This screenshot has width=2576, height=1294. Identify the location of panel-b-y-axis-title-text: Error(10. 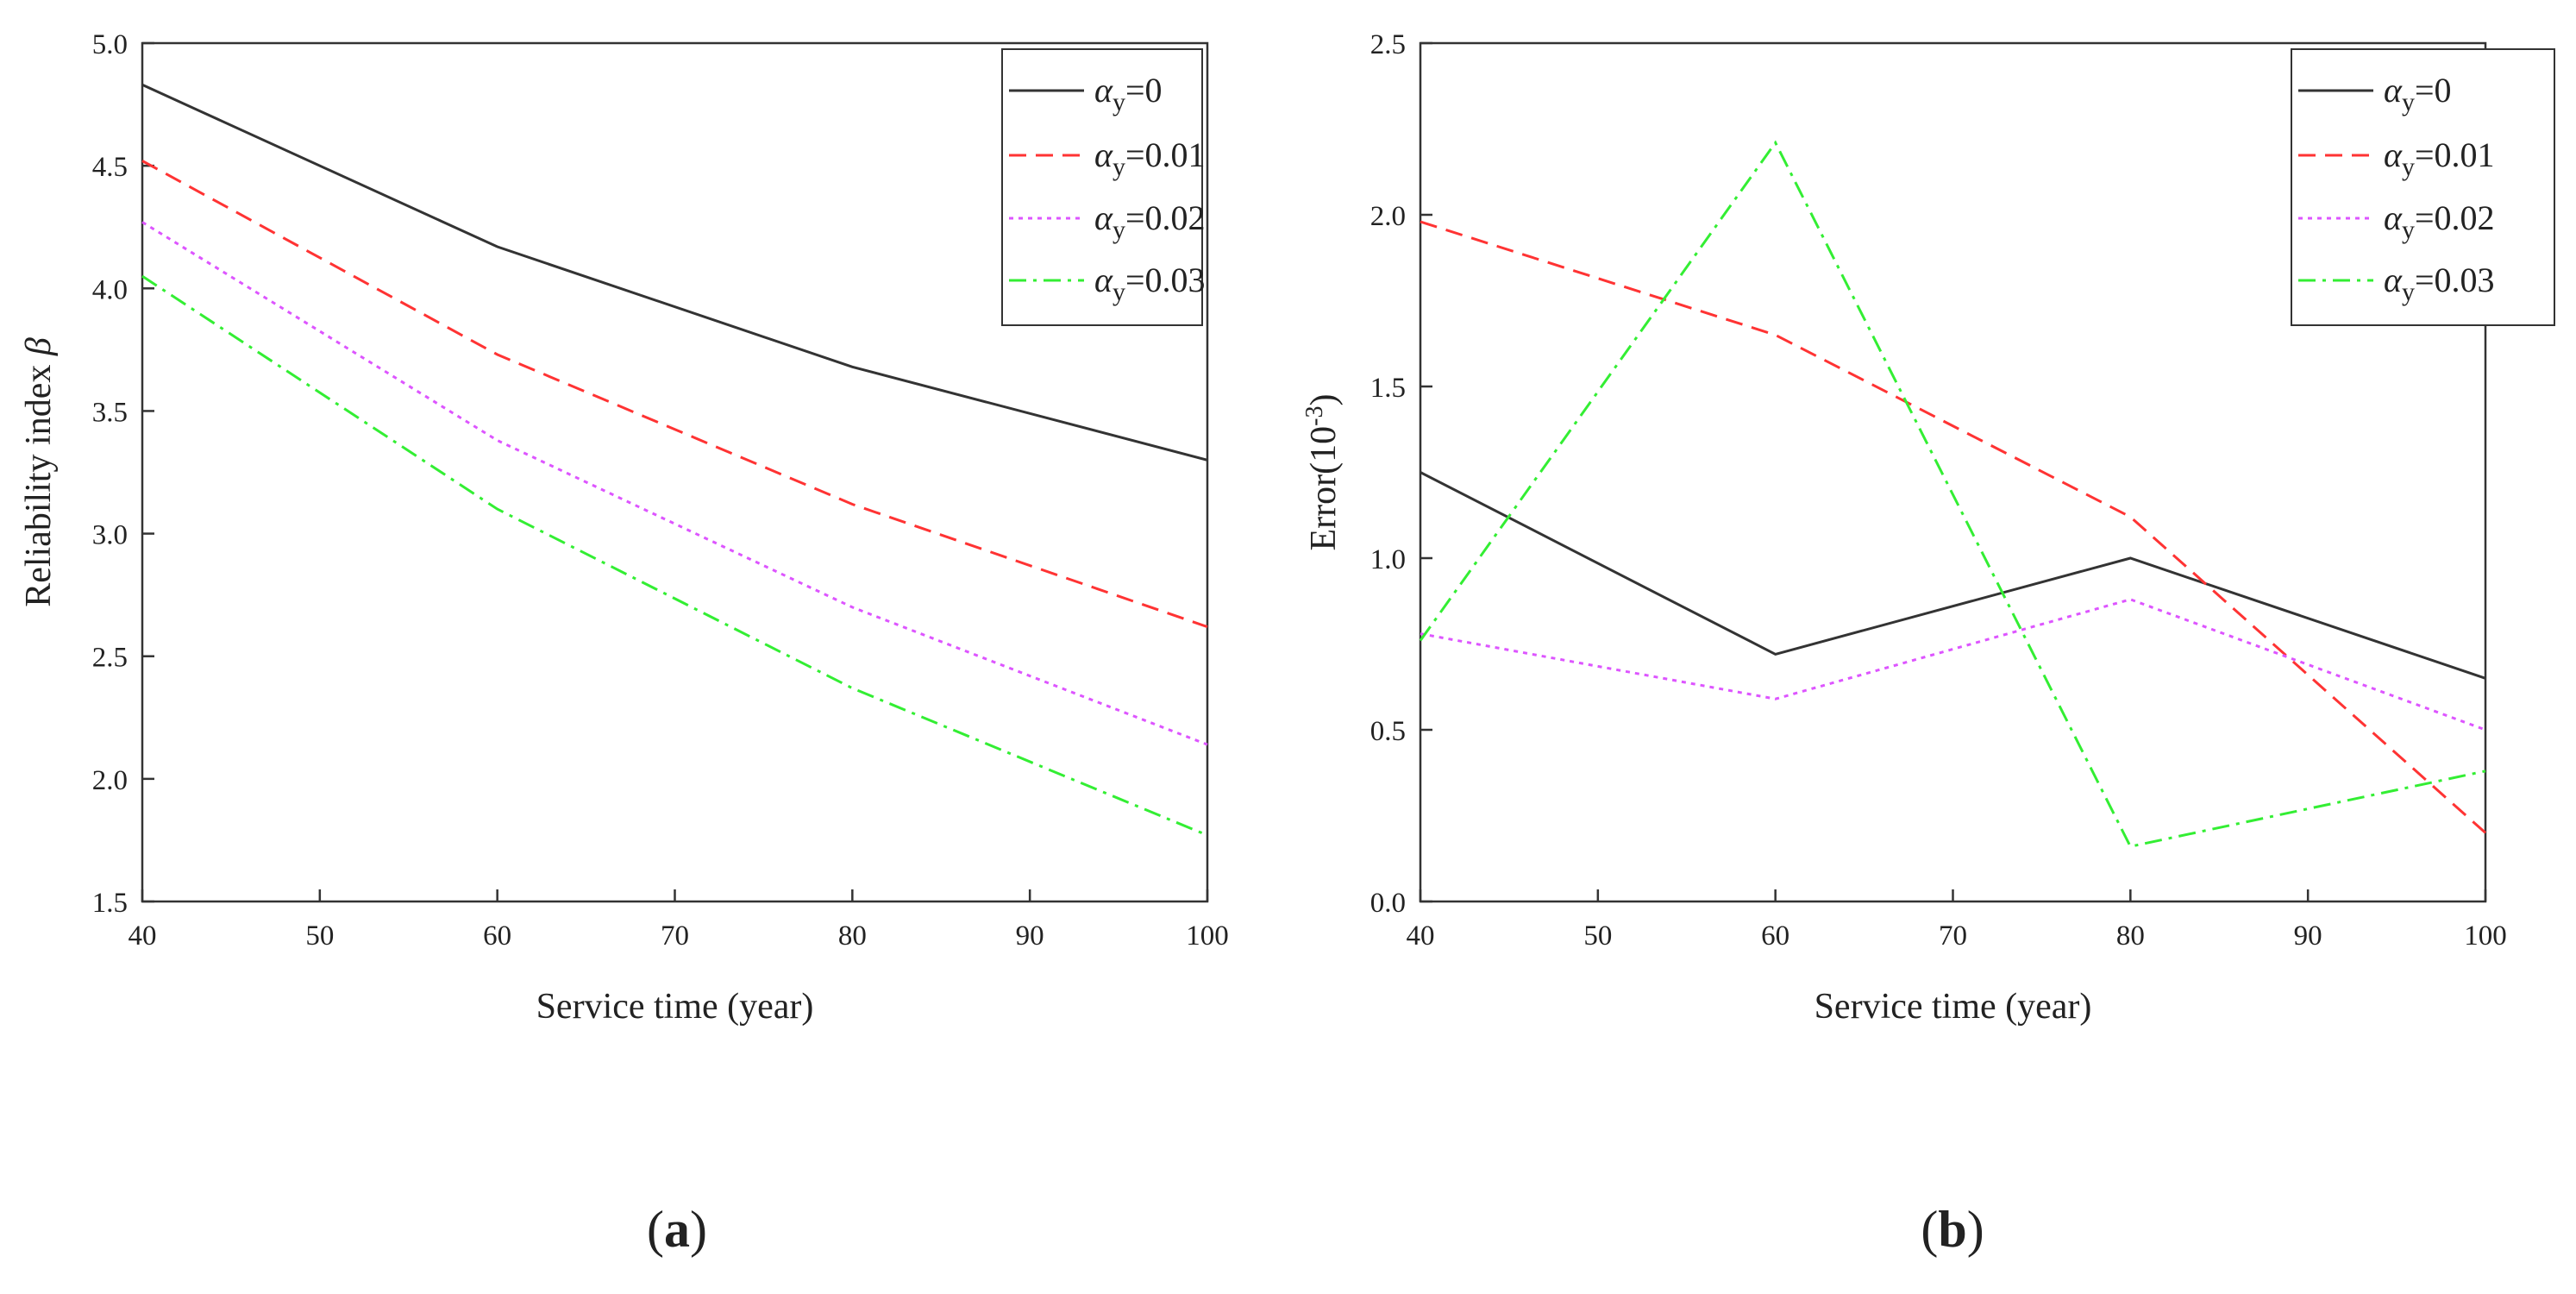
(1324, 488).